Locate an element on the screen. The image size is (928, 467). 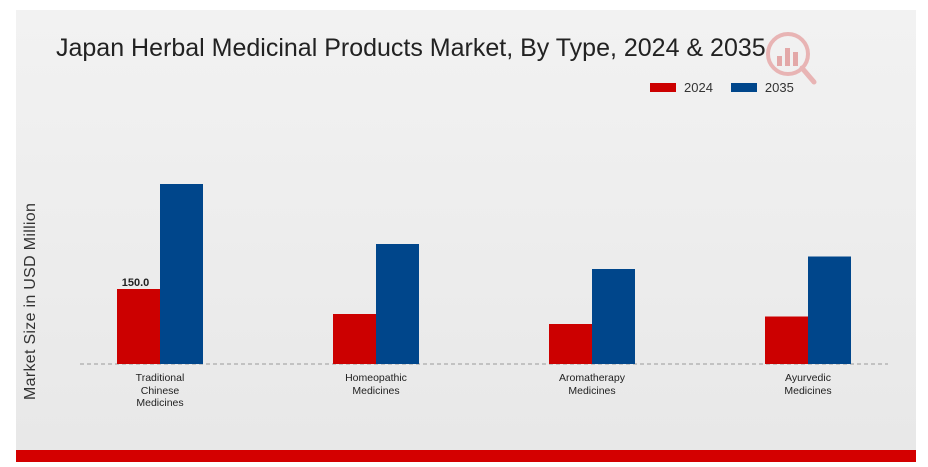
legend-label-2035: 2035 is located at coordinates (779, 87).